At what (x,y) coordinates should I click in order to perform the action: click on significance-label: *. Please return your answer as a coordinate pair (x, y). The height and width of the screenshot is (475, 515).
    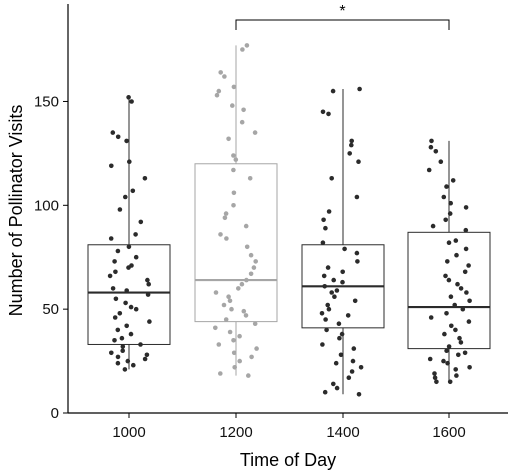
    Looking at the image, I should click on (342, 11).